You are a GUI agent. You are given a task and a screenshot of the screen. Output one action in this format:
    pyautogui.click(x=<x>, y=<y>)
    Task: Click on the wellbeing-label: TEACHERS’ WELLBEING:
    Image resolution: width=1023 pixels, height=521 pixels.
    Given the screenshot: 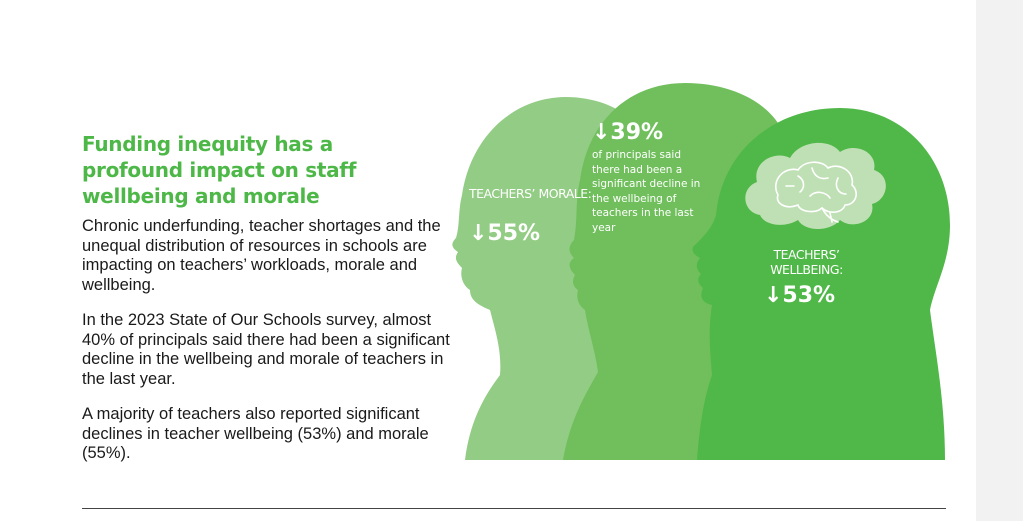 What is the action you would take?
    pyautogui.click(x=806, y=262)
    